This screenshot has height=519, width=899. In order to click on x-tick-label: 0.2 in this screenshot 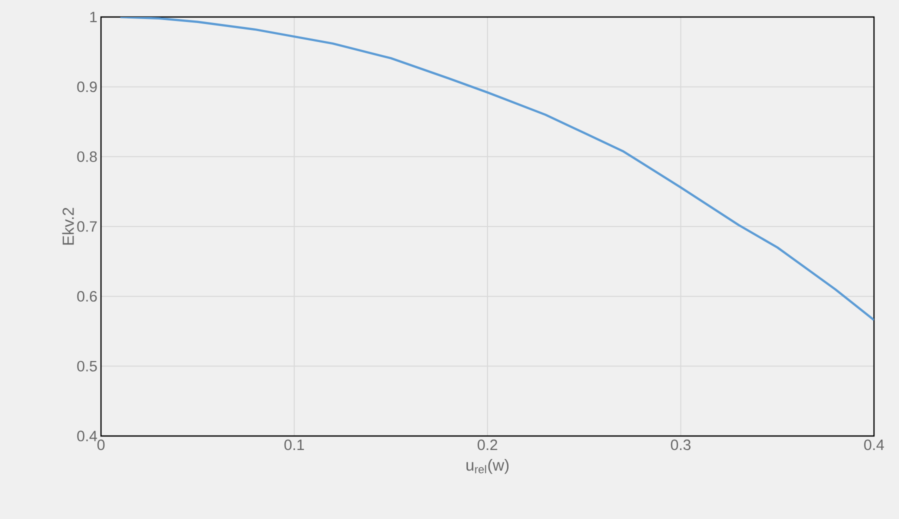, I will do `click(488, 445)`.